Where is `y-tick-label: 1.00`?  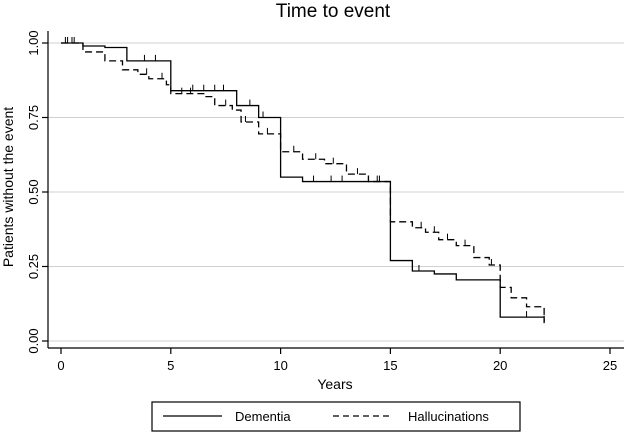 y-tick-label: 1.00 is located at coordinates (33, 42).